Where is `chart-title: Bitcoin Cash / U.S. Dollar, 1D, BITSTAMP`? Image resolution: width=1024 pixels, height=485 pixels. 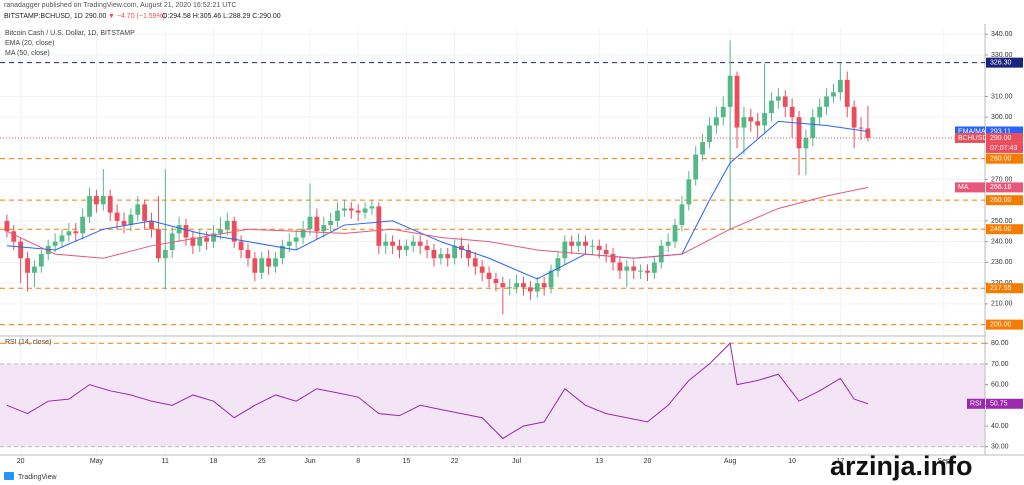
chart-title: Bitcoin Cash / U.S. Dollar, 1D, BITSTAMP is located at coordinates (70, 33).